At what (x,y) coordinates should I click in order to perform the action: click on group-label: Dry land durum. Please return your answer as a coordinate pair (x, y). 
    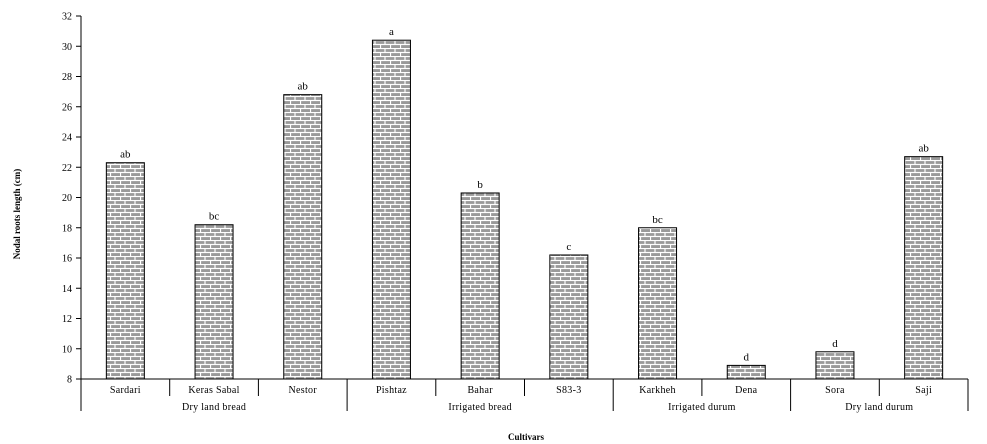
    Looking at the image, I should click on (879, 407).